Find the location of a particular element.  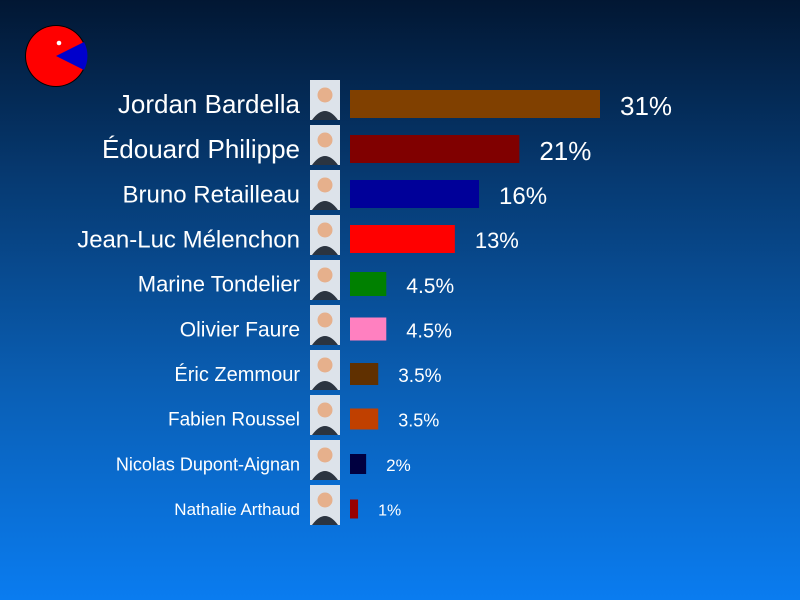

chart-row: Jordan Bardella 31% is located at coordinates (395, 100).